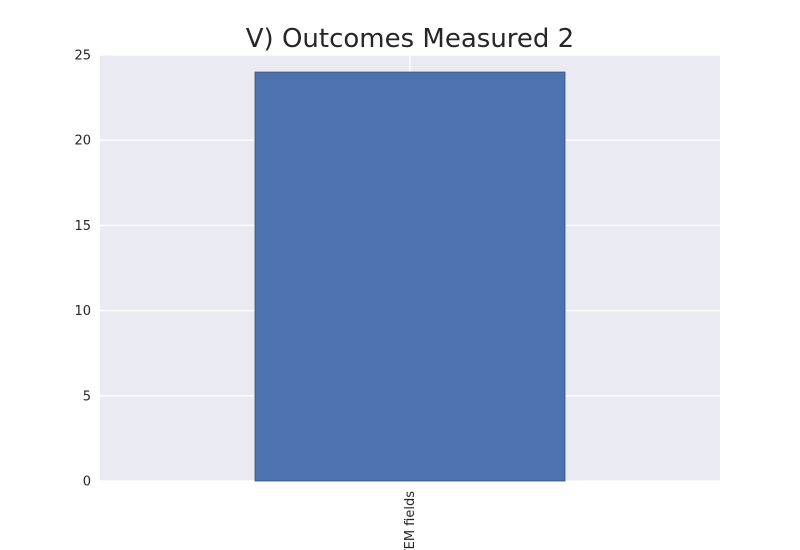 The width and height of the screenshot is (800, 550). I want to click on y-axis-ticks: 0 5 10 15 20 25, so click(82, 269).